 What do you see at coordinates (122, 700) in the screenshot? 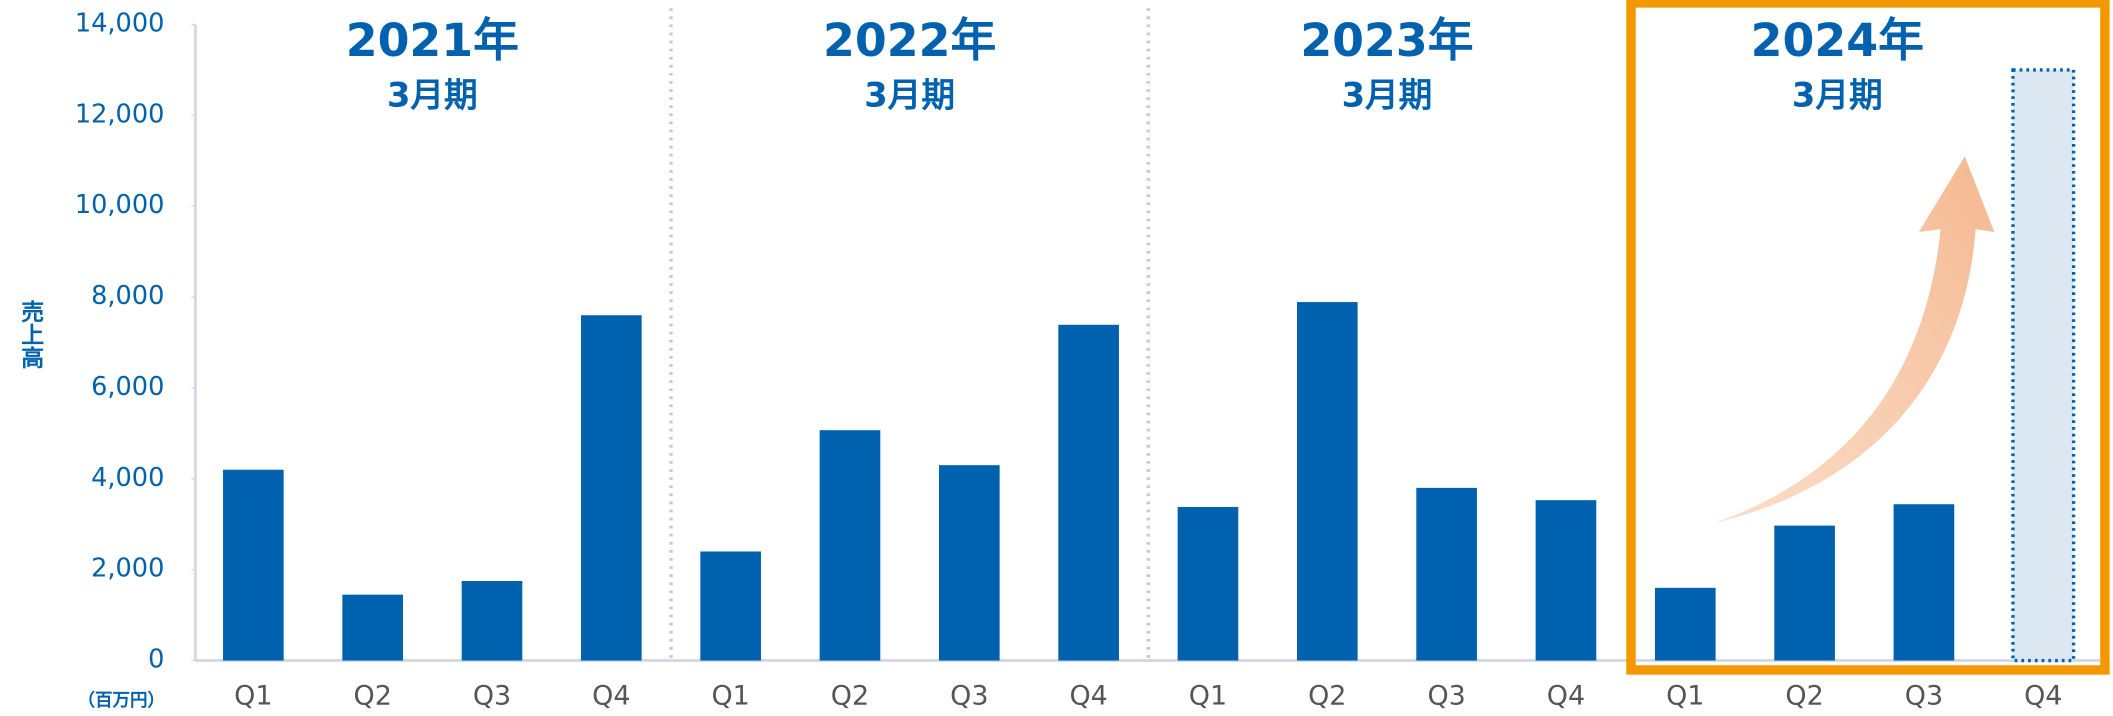
I see `unit-label: （百万円）` at bounding box center [122, 700].